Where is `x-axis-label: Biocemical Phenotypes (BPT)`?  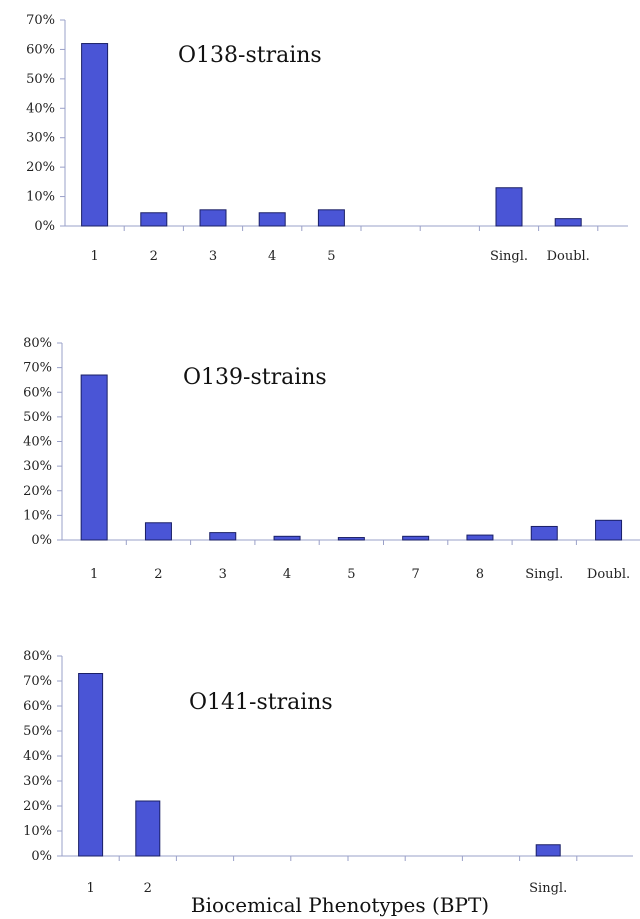 x-axis-label: Biocemical Phenotypes (BPT) is located at coordinates (340, 905).